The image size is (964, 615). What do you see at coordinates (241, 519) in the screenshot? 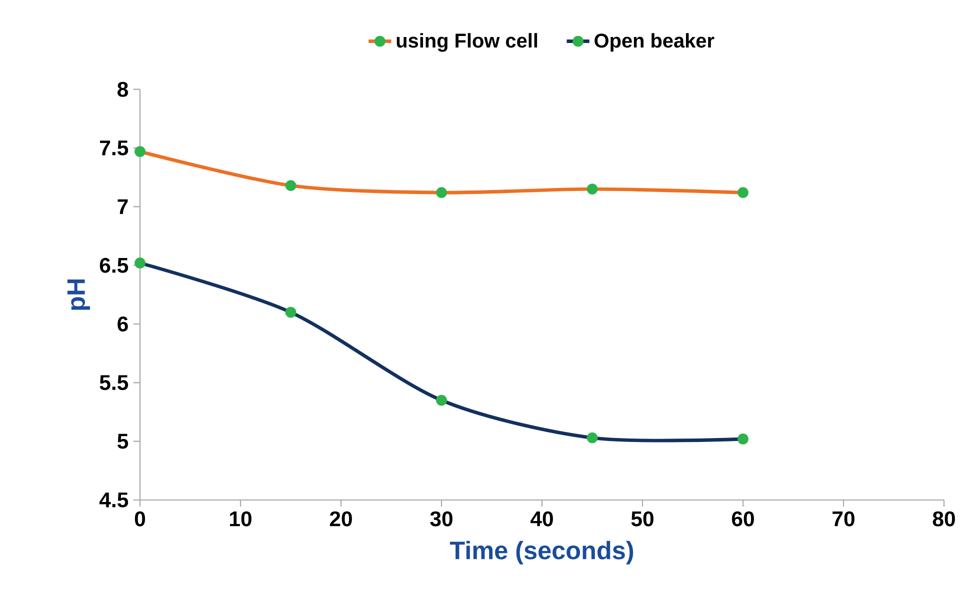
I see `x-tick-label: 10` at bounding box center [241, 519].